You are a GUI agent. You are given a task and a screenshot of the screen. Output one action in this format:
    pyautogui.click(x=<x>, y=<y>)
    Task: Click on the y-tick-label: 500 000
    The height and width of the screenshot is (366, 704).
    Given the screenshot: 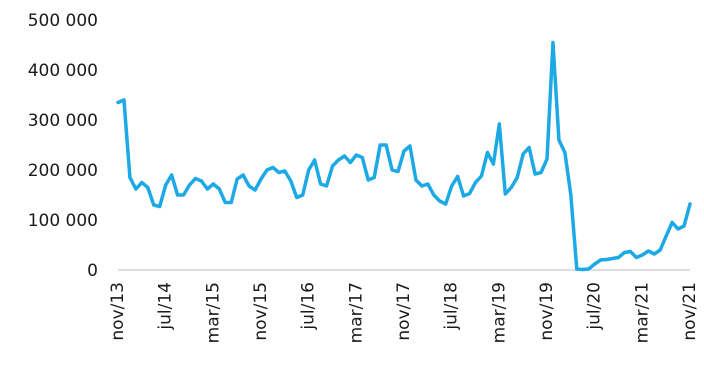 What is the action you would take?
    pyautogui.click(x=63, y=21)
    